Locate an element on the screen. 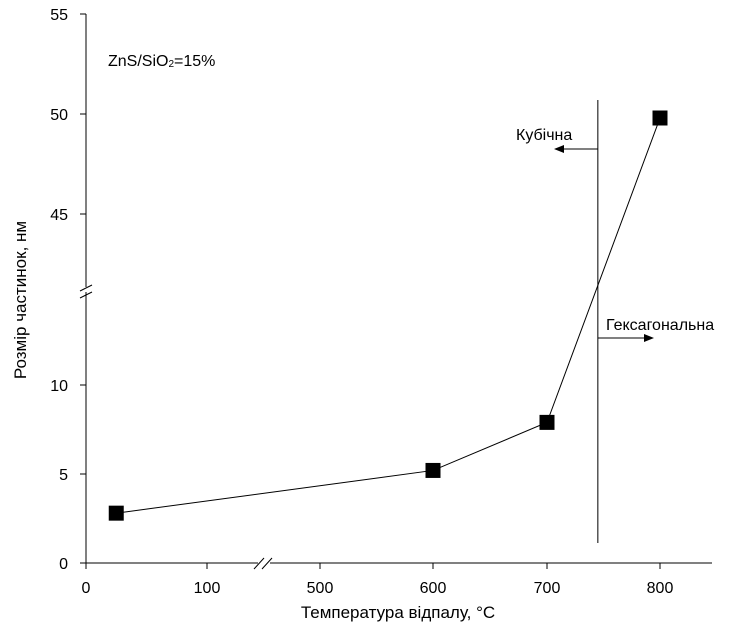  y-axis-title: Розмір частинок, нм is located at coordinates (20, 300).